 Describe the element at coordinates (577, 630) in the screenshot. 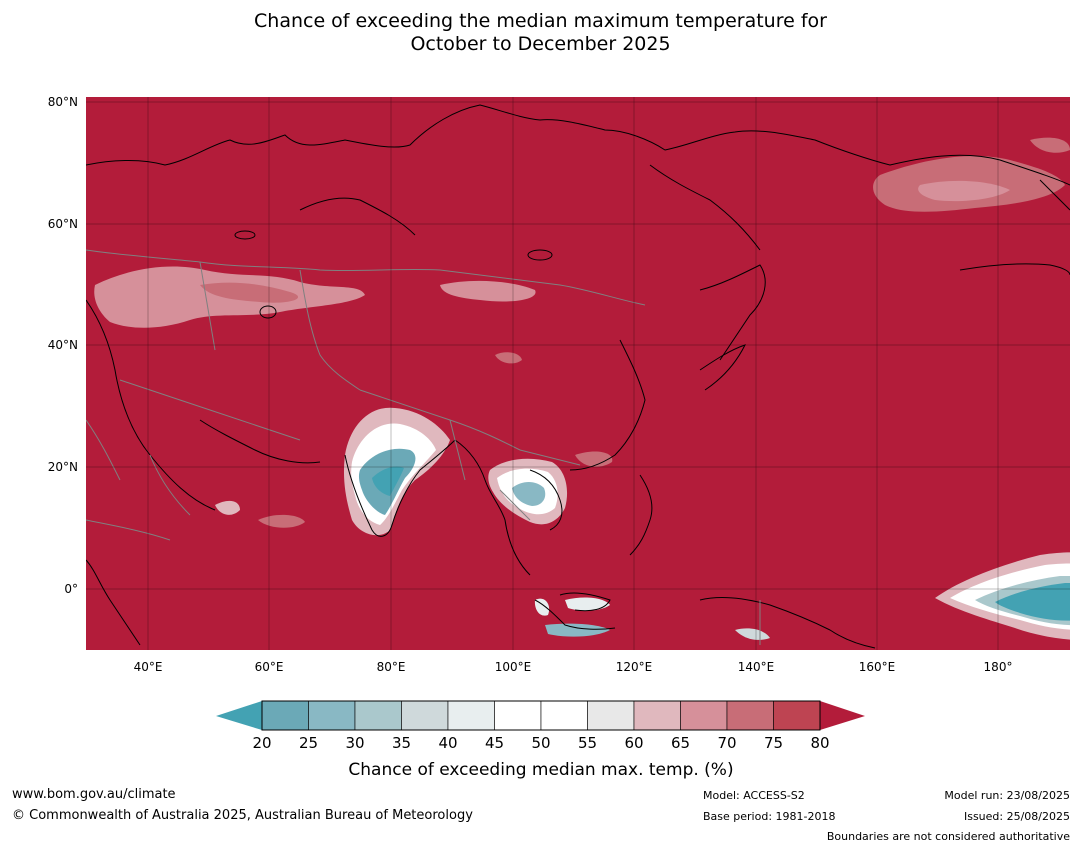

I see `patch-java` at that location.